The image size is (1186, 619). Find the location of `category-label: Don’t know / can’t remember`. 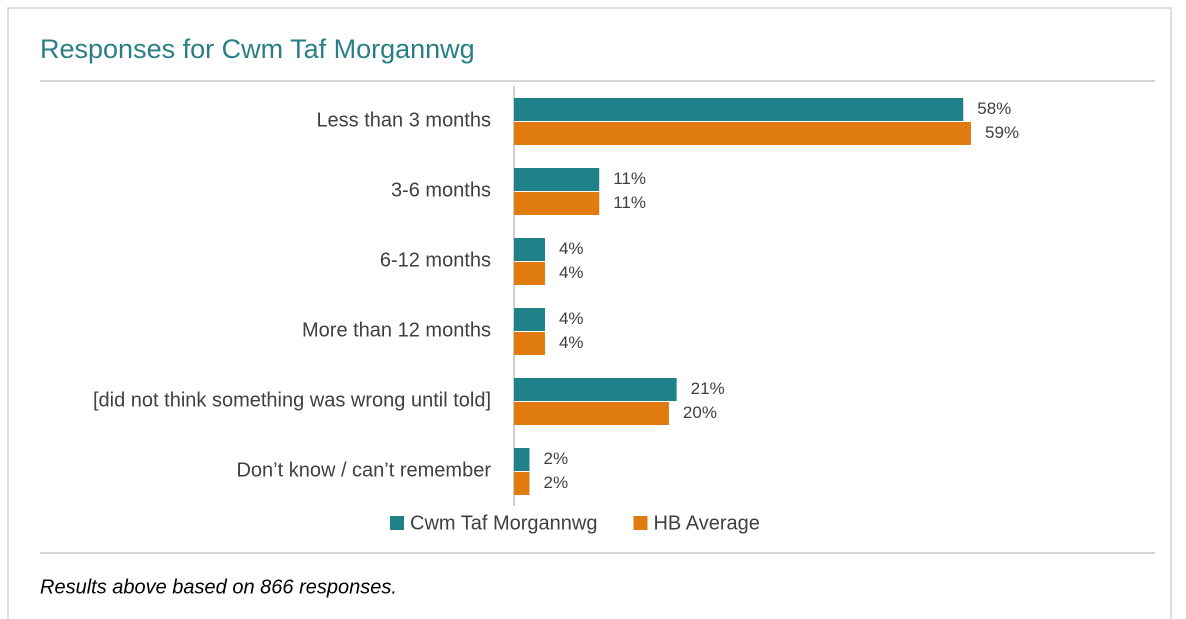

category-label: Don’t know / can’t remember is located at coordinates (363, 470).